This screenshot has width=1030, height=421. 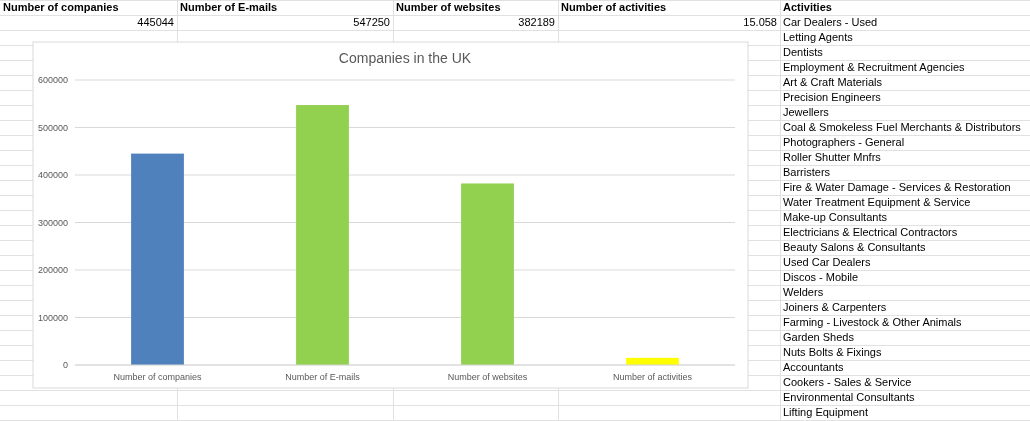 I want to click on text: Welders, so click(x=803, y=292).